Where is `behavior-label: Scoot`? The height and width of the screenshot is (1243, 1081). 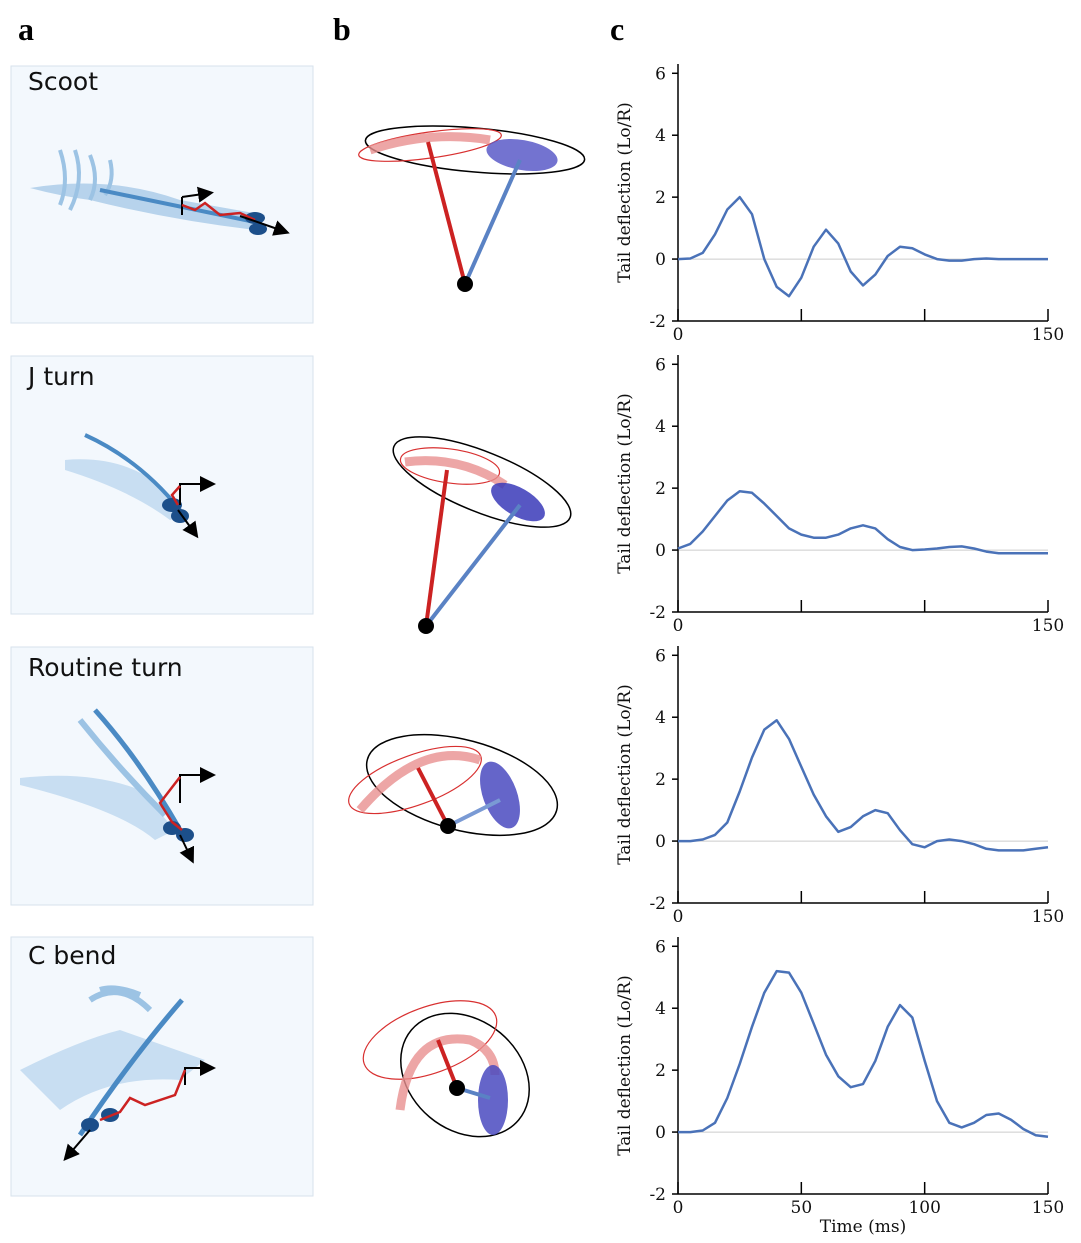
behavior-label: Scoot is located at coordinates (63, 81).